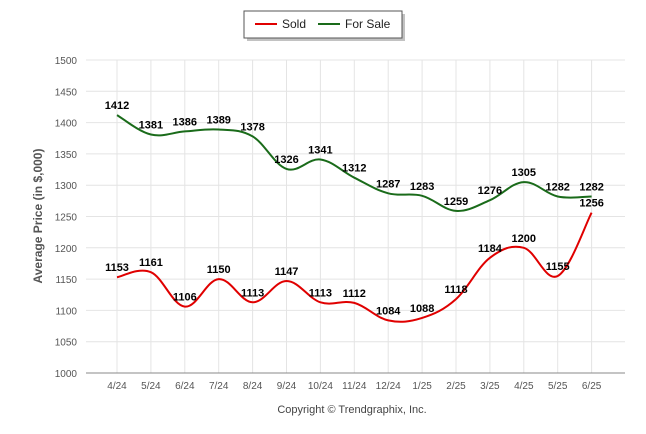  Describe the element at coordinates (294, 24) in the screenshot. I see `legend-label-sold: Sold` at that location.